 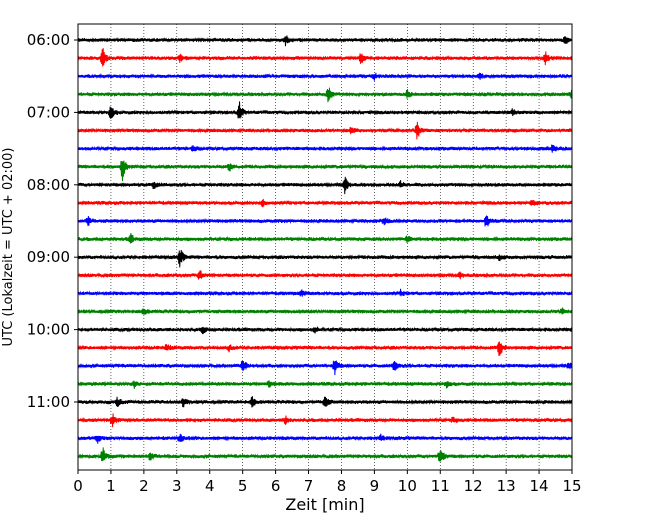 I want to click on y-axis-label: UTC (Lokalzeit = UTC + 02:00), so click(x=8, y=247).